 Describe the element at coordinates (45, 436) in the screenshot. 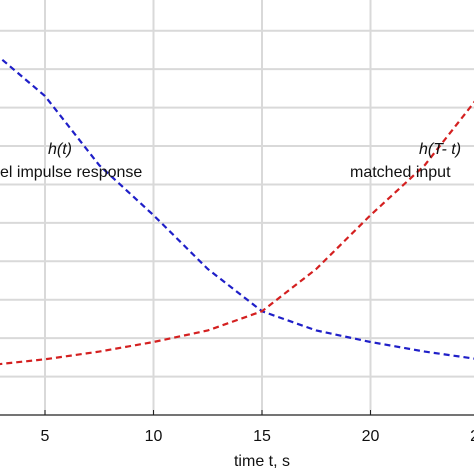

I see `x-tick-label: 5` at that location.